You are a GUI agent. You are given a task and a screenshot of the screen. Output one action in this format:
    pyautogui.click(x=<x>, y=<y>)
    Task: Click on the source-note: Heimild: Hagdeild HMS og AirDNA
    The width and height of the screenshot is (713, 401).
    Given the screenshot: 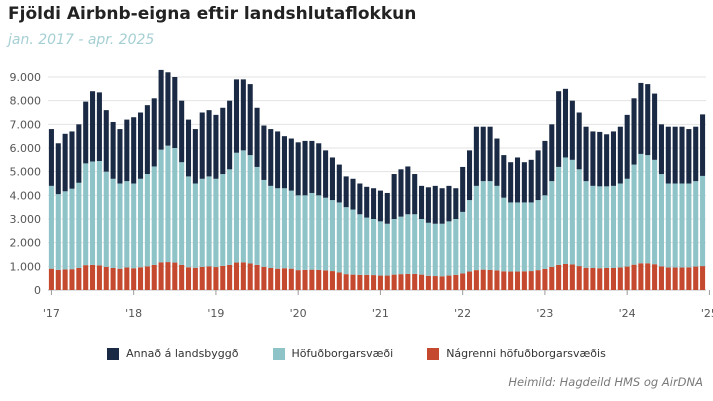 What is the action you would take?
    pyautogui.click(x=605, y=382)
    